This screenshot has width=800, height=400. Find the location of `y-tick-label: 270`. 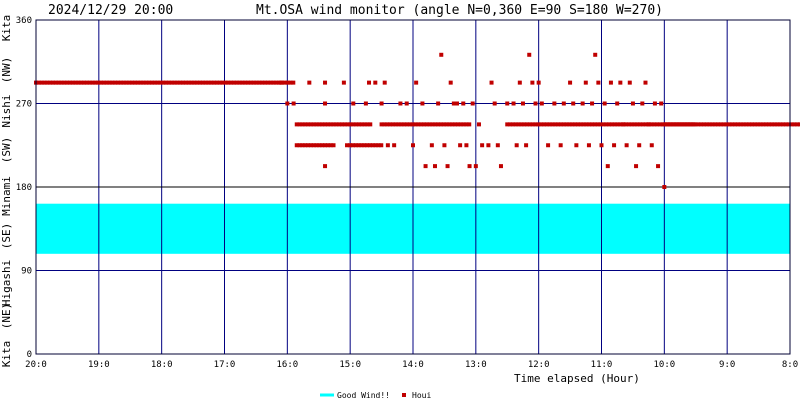

y-tick-label: 270 is located at coordinates (24, 105).